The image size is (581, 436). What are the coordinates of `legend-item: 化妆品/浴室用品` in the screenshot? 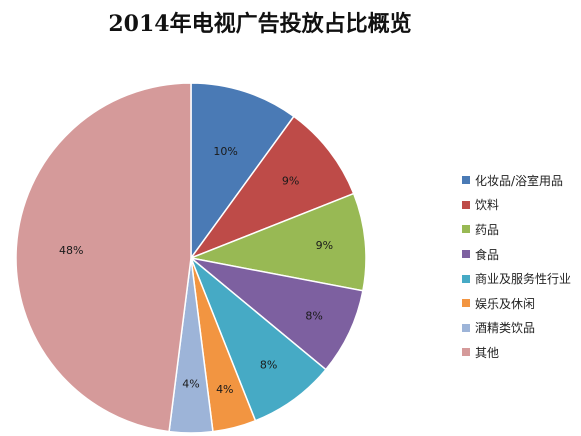 It's located at (516, 180).